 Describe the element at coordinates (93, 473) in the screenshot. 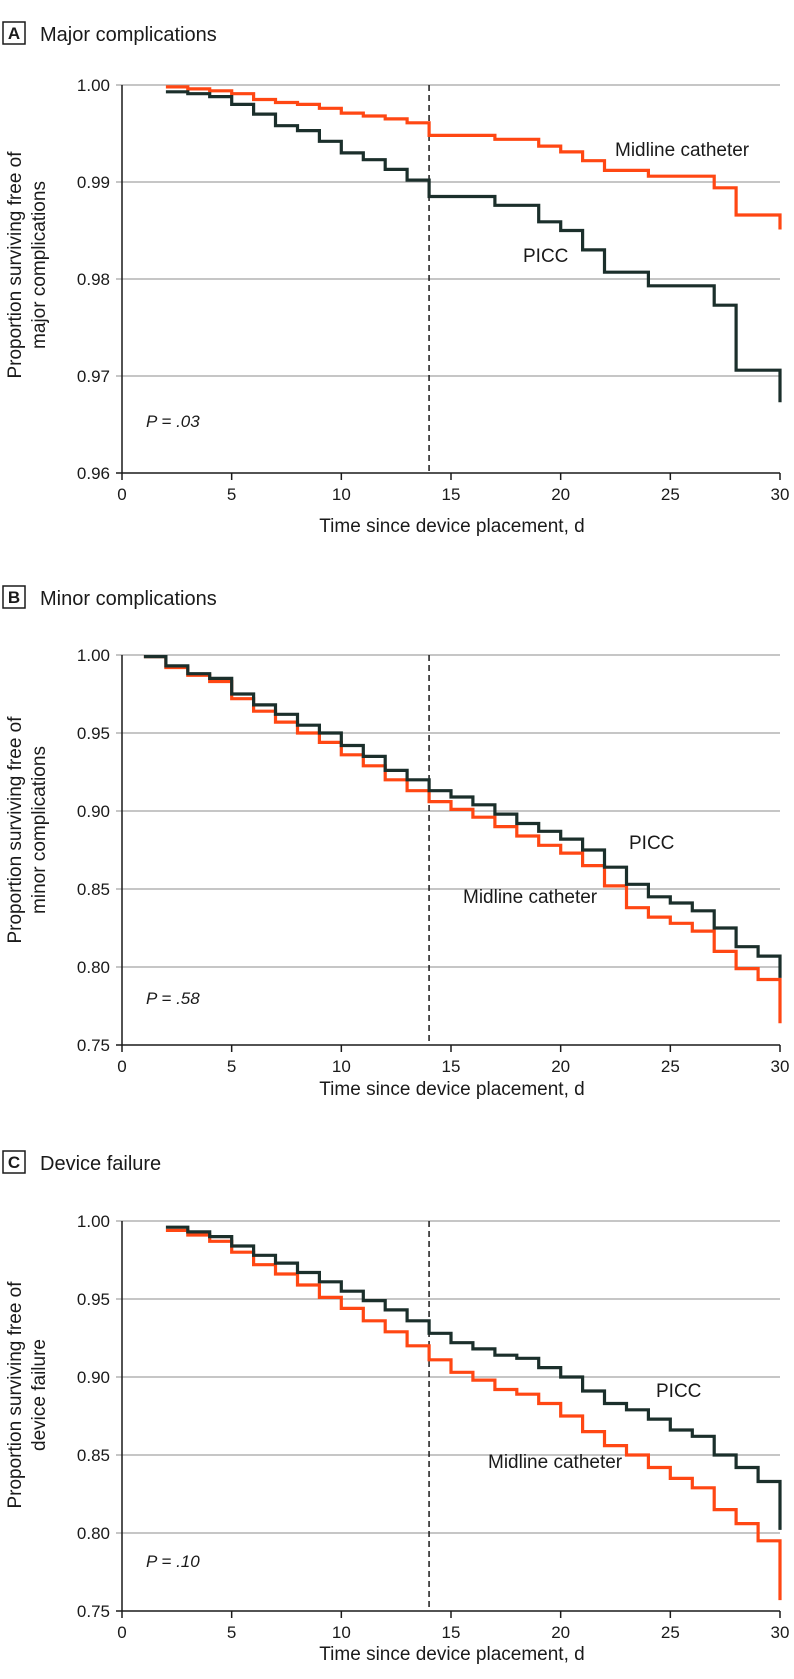

I see `y-tick-label: 0.96` at that location.